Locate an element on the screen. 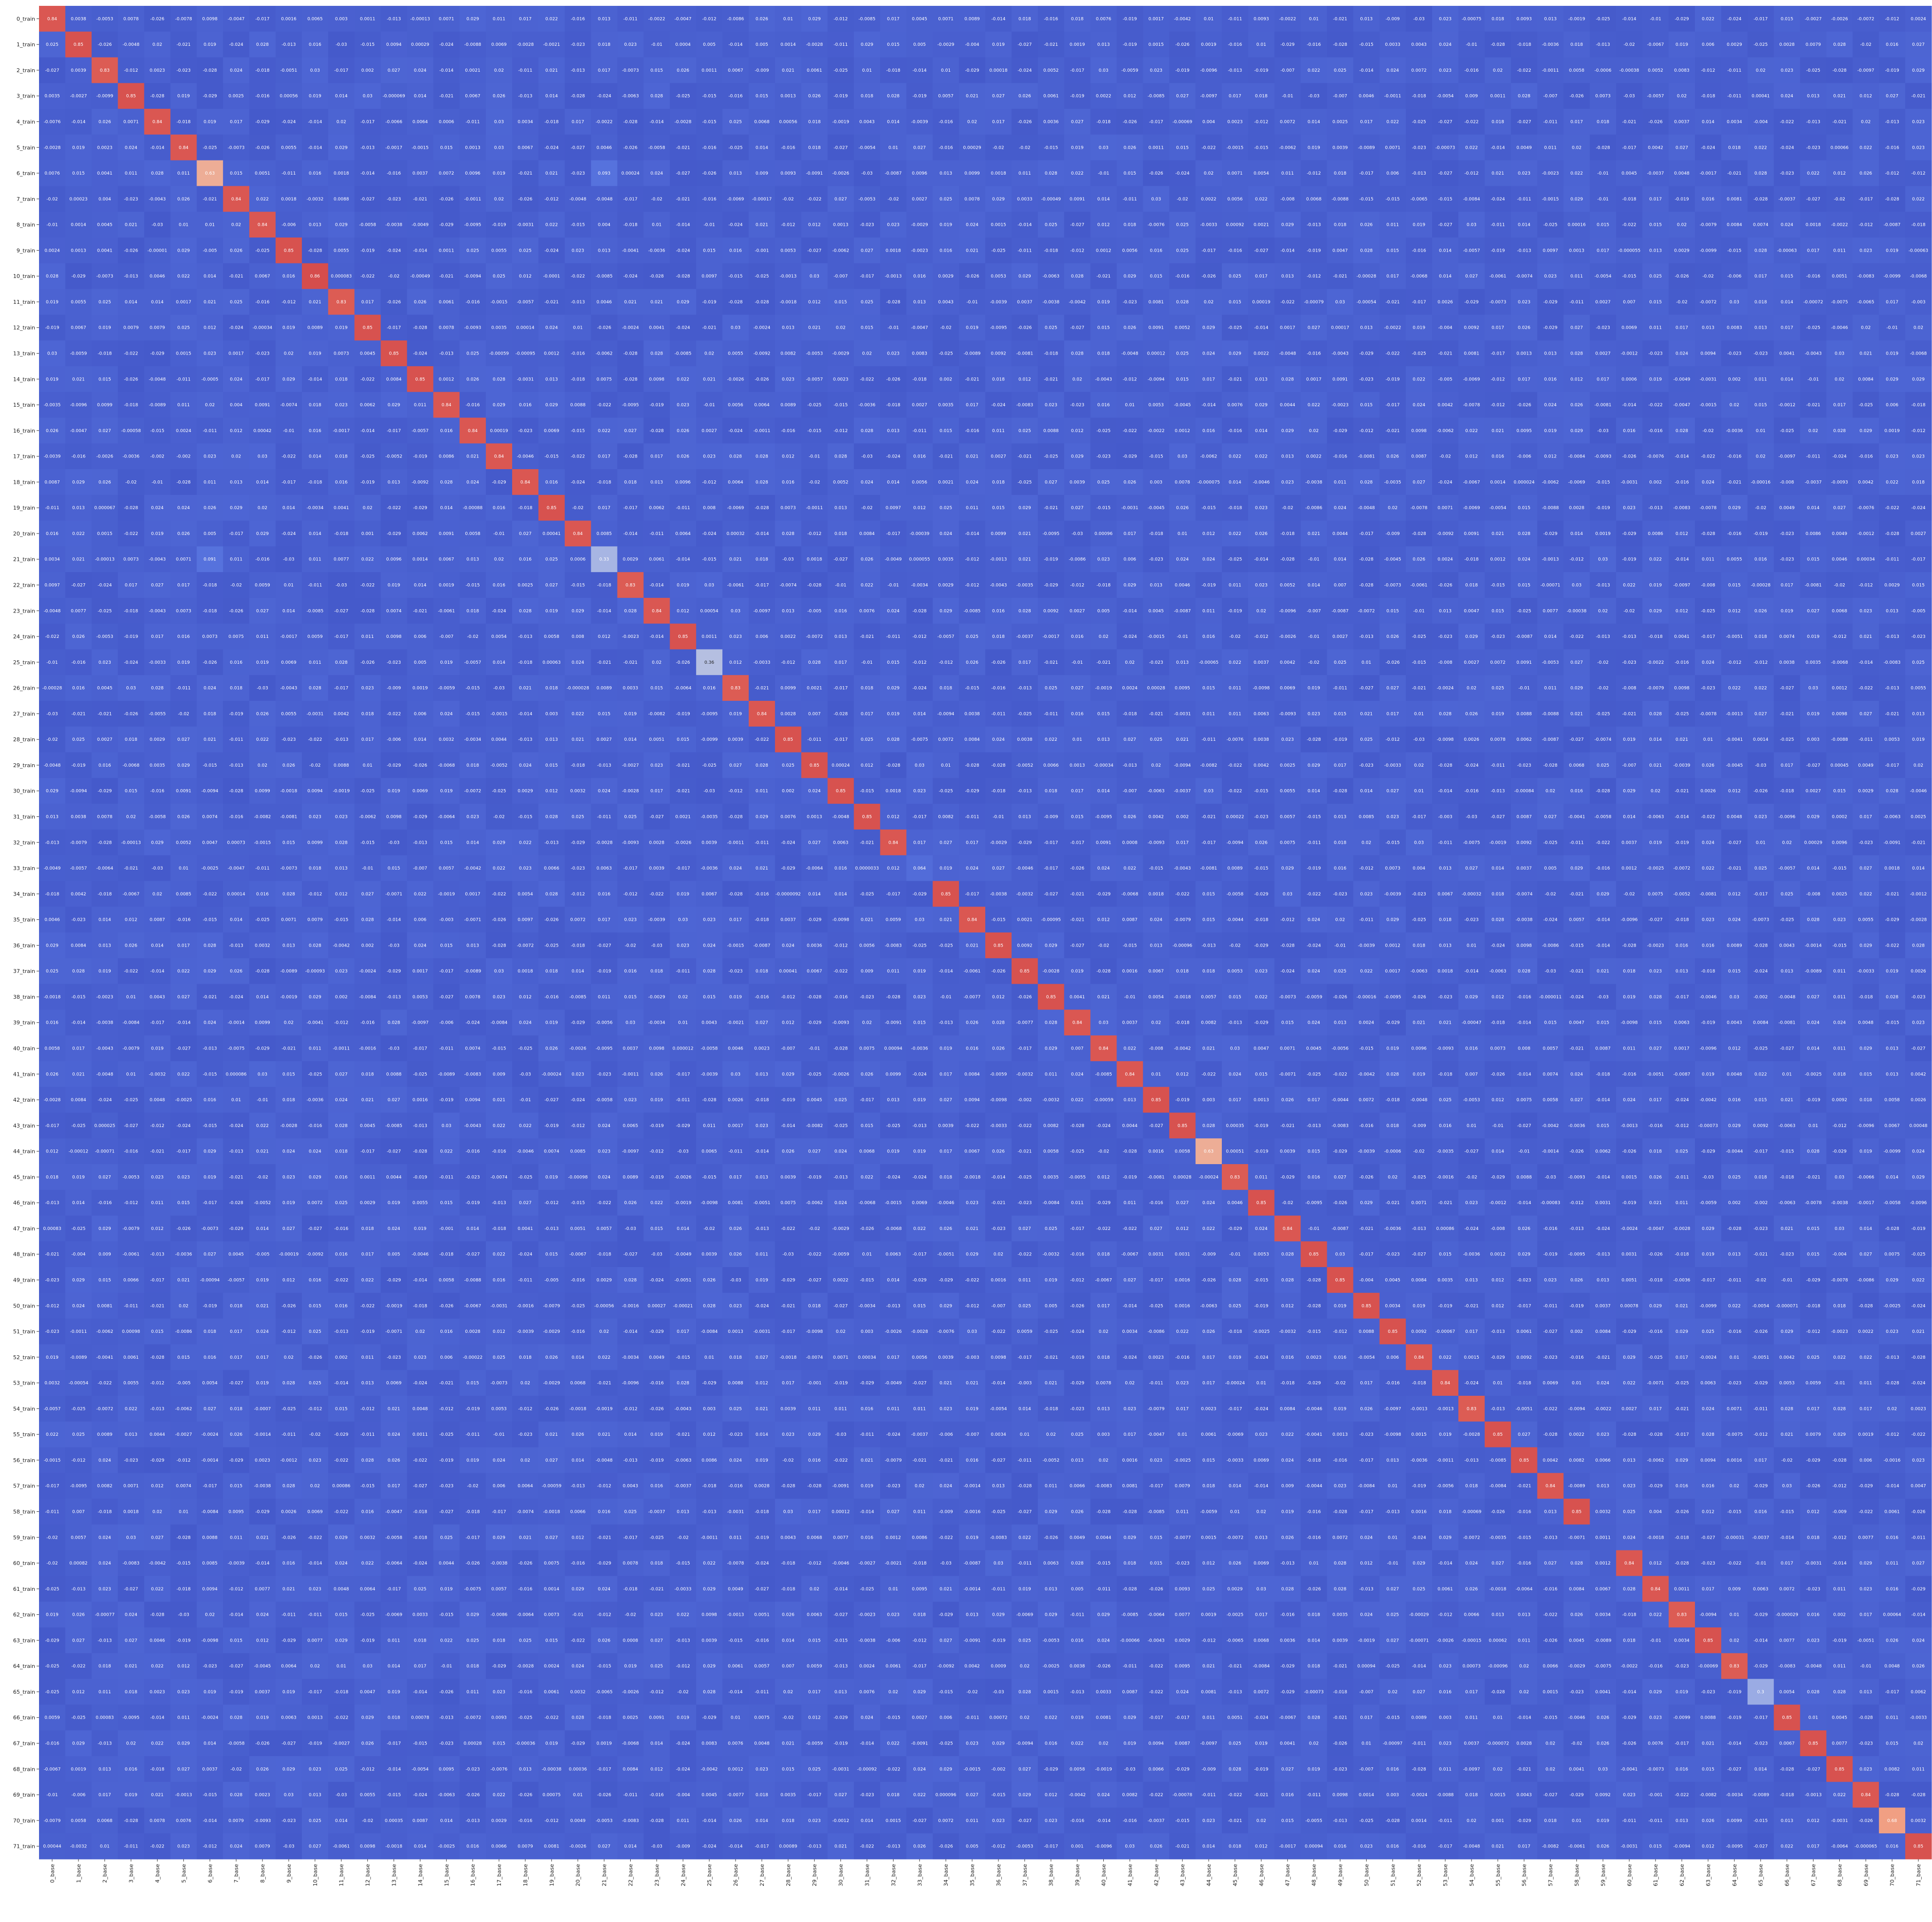 This screenshot has height=1922, width=1932. heatmap-cell-label-3-35: 0.021 is located at coordinates (972, 96).